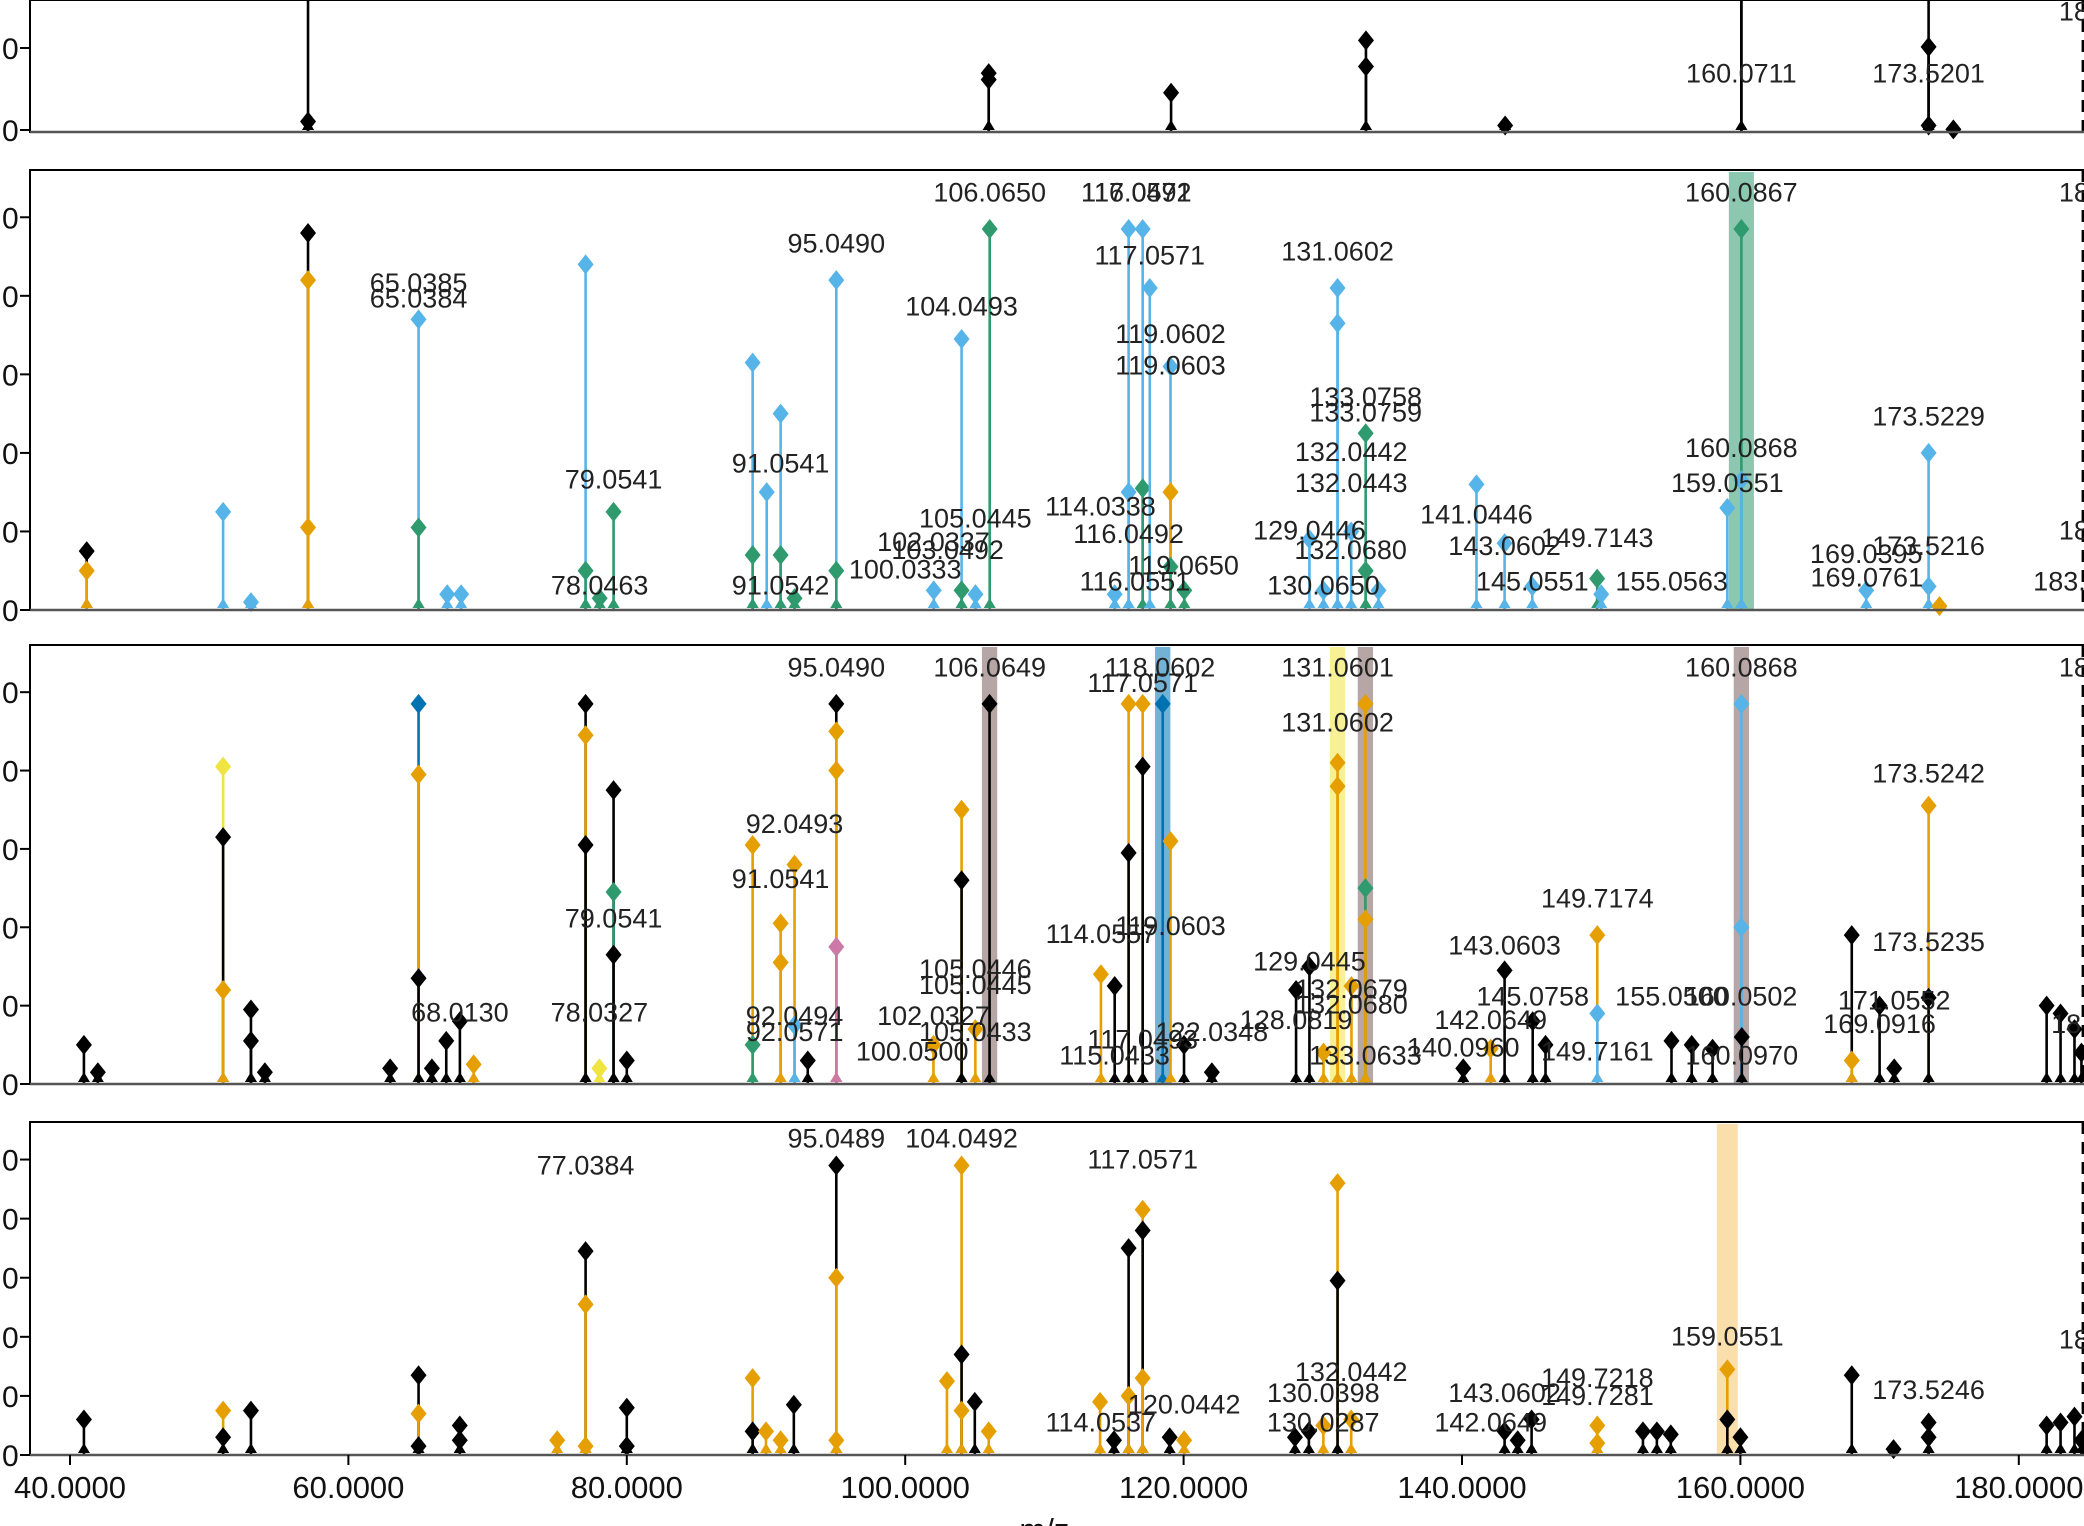 Image resolution: width=2084 pixels, height=1526 pixels. I want to click on peak-label: 79.0541, so click(614, 479).